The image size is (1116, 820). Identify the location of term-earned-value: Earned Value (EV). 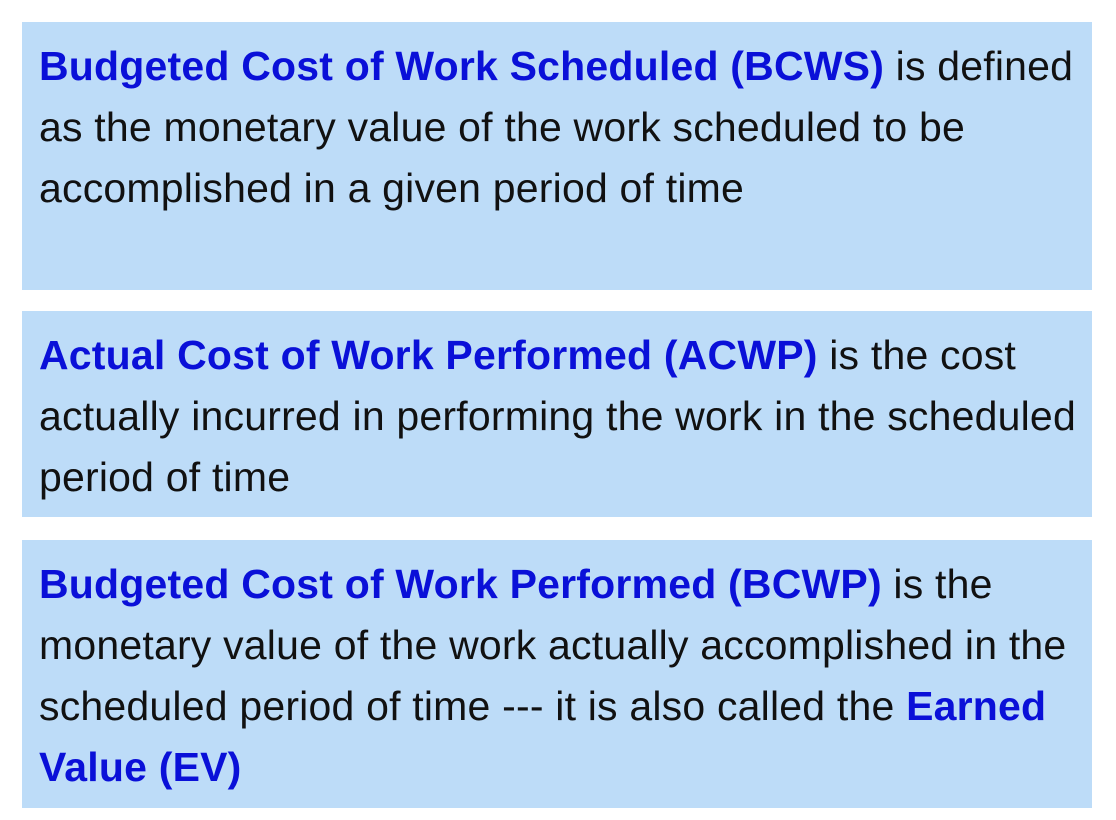
(543, 736).